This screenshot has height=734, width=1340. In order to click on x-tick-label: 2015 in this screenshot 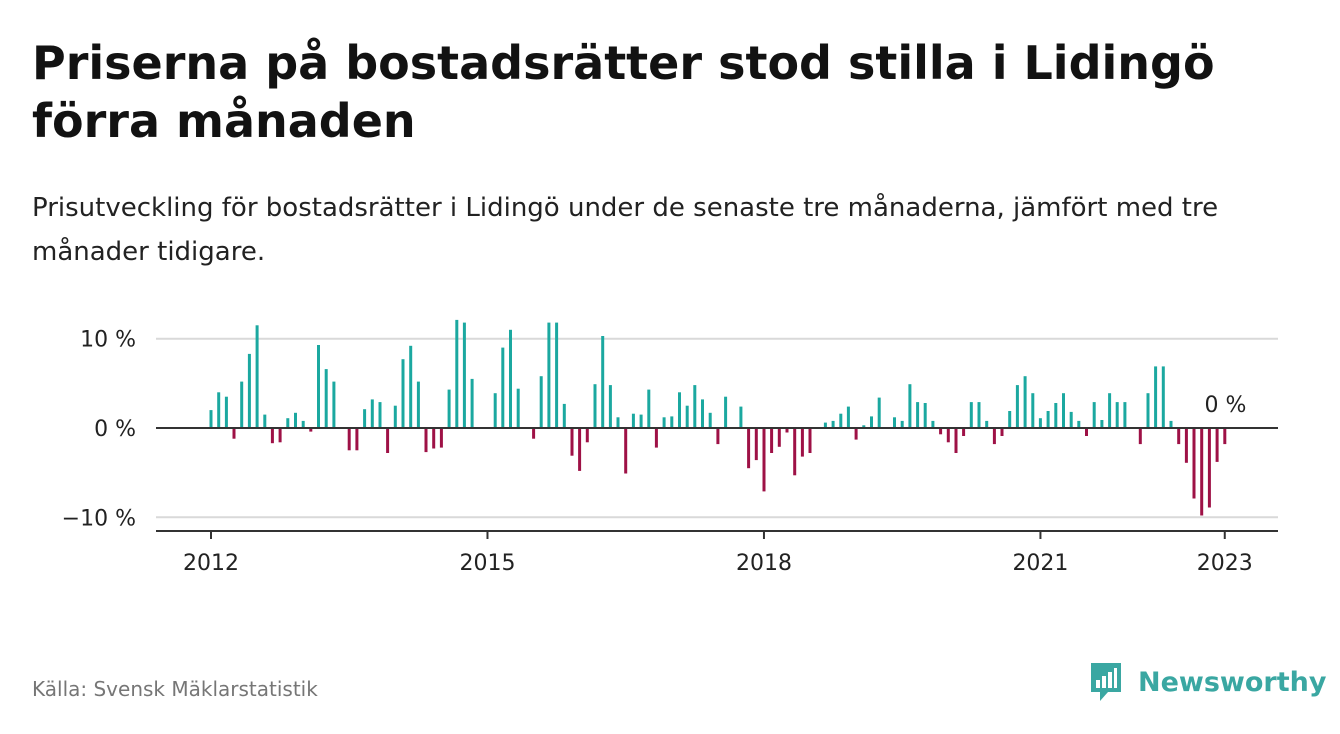, I will do `click(487, 563)`.